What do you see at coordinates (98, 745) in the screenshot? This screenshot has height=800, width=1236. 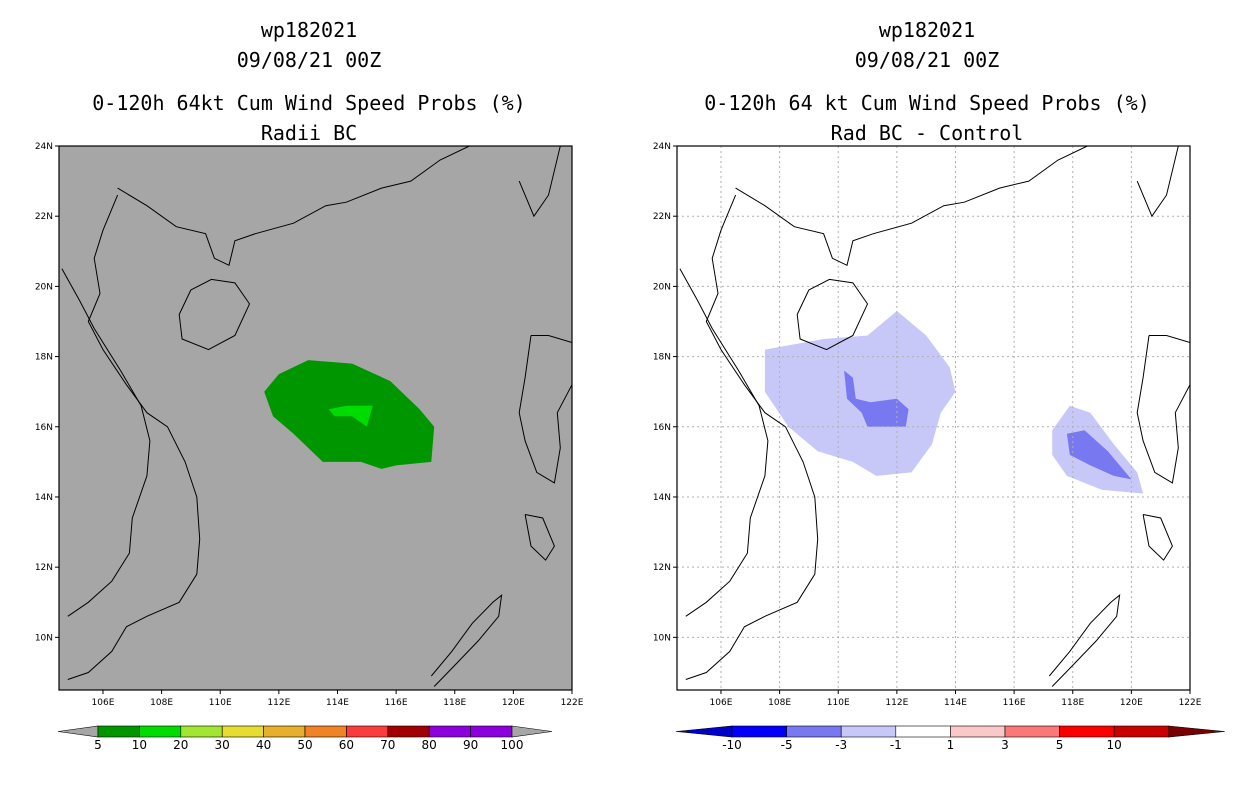 I see `colorbar-label: 5` at bounding box center [98, 745].